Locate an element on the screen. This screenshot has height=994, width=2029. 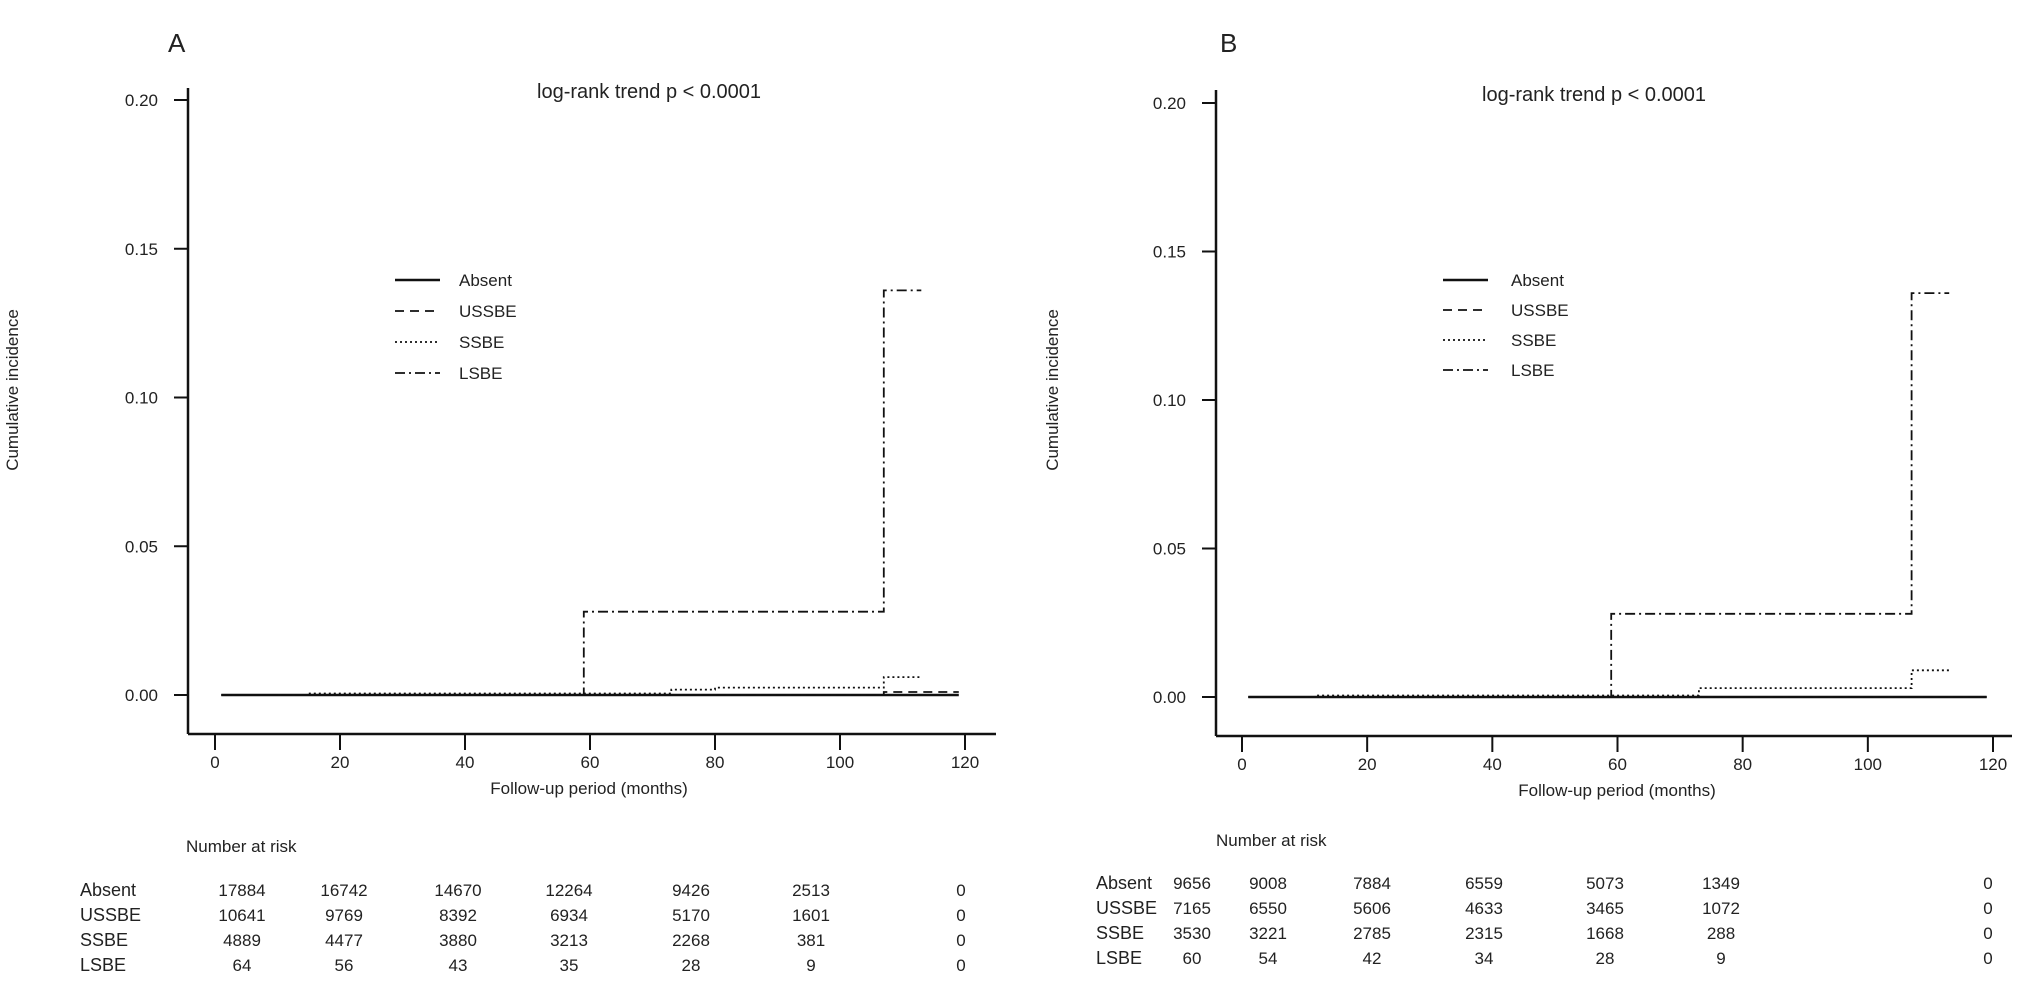
risk-cell: 5170 is located at coordinates (691, 915).